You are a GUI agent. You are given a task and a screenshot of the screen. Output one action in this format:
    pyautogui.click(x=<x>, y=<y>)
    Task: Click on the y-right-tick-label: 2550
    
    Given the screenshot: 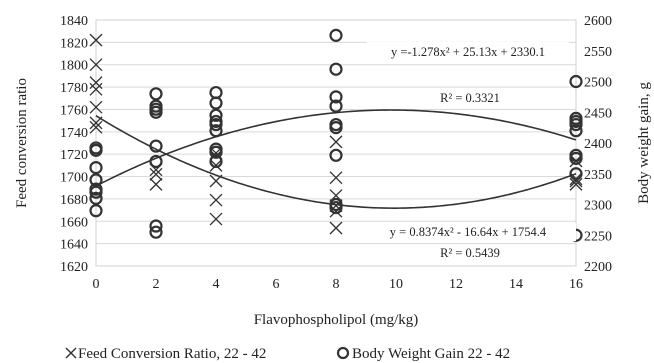 What is the action you would take?
    pyautogui.click(x=598, y=52)
    